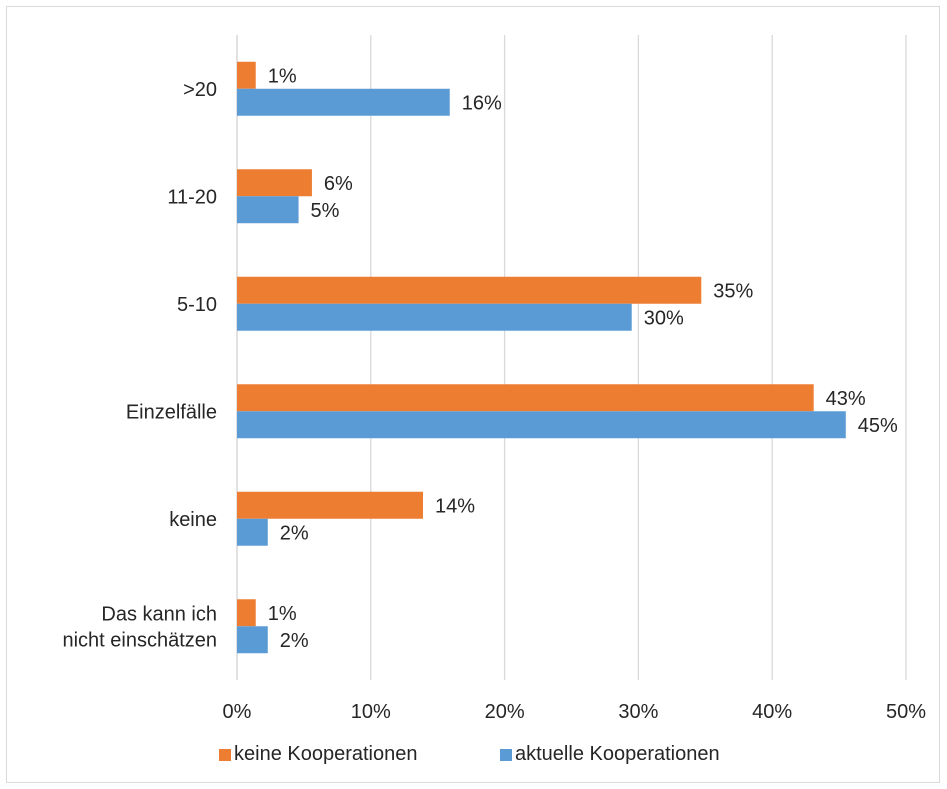 This screenshot has height=789, width=947. I want to click on category-label: Einzelfälle, so click(171, 412).